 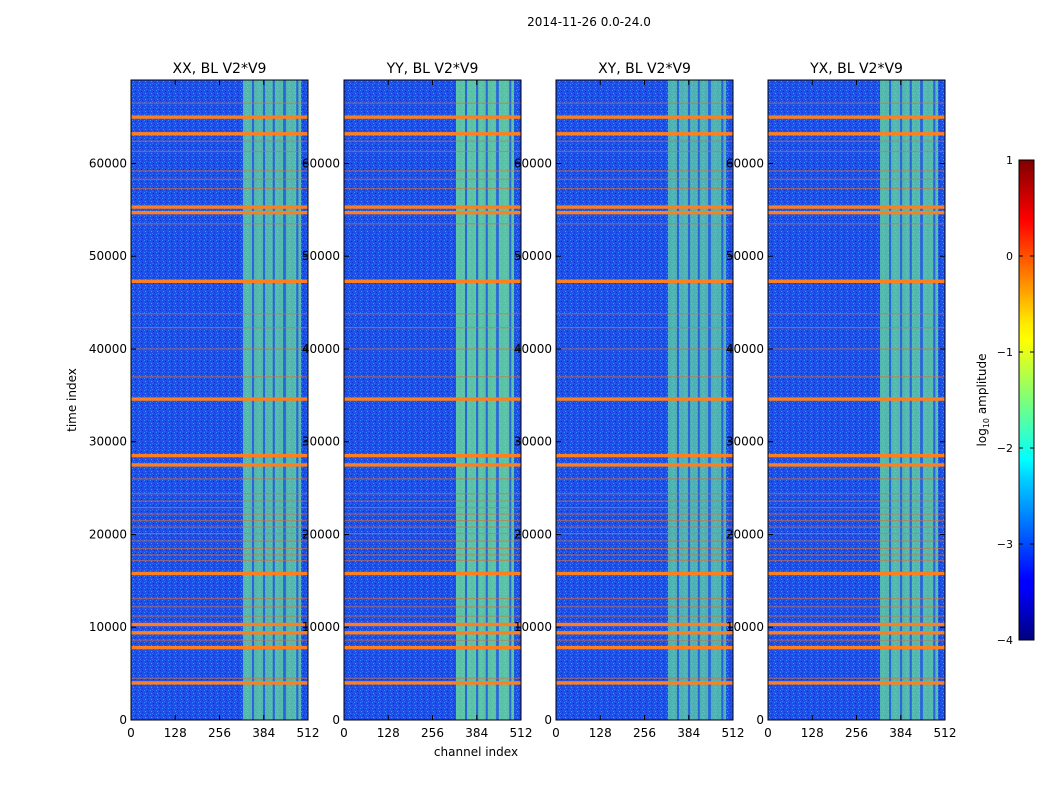 What do you see at coordinates (1005, 352) in the screenshot?
I see `colorbar-tick-label: −1` at bounding box center [1005, 352].